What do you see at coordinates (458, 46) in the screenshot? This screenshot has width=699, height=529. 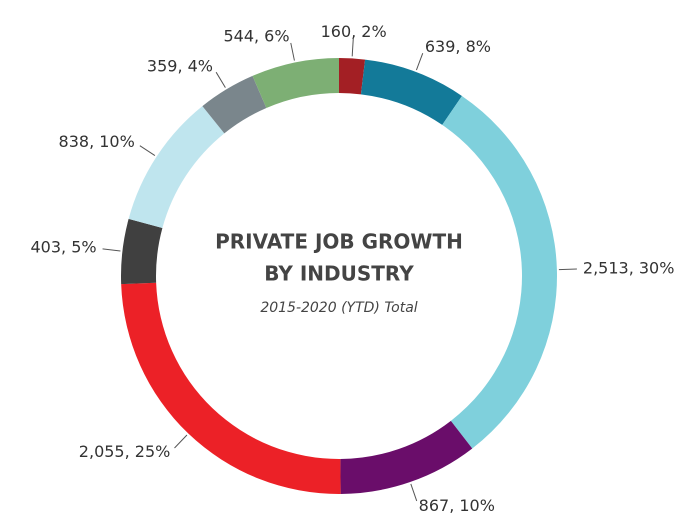 I see `data-label: 639, 8%` at bounding box center [458, 46].